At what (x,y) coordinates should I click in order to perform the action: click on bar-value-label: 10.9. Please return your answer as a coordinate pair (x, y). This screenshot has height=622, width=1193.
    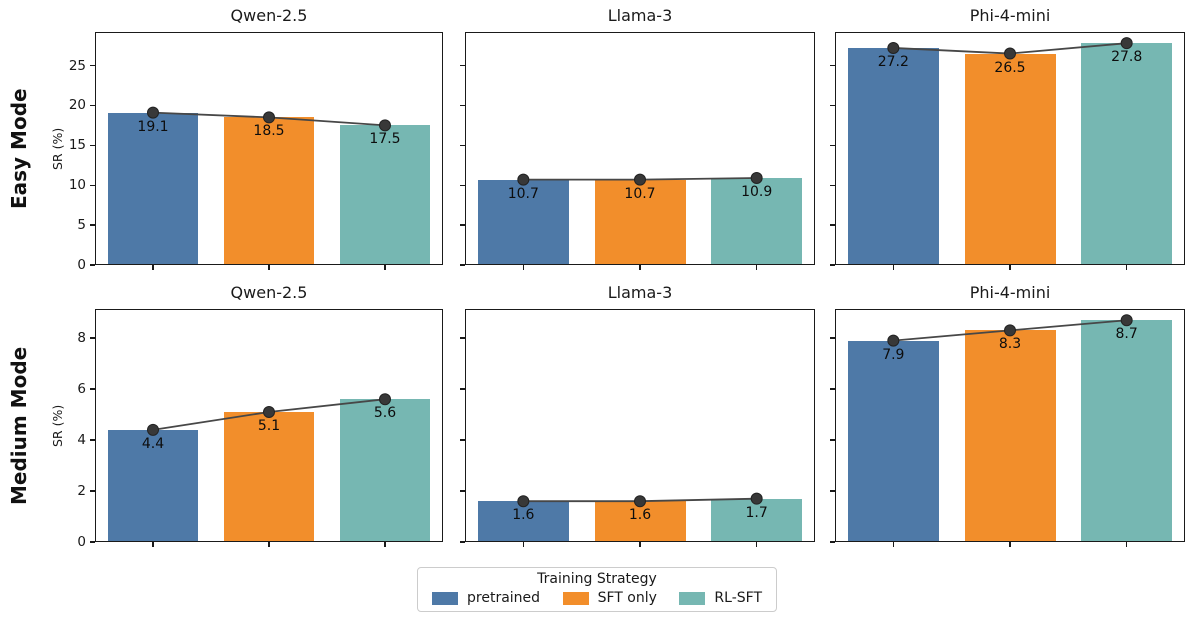
    Looking at the image, I should click on (757, 192).